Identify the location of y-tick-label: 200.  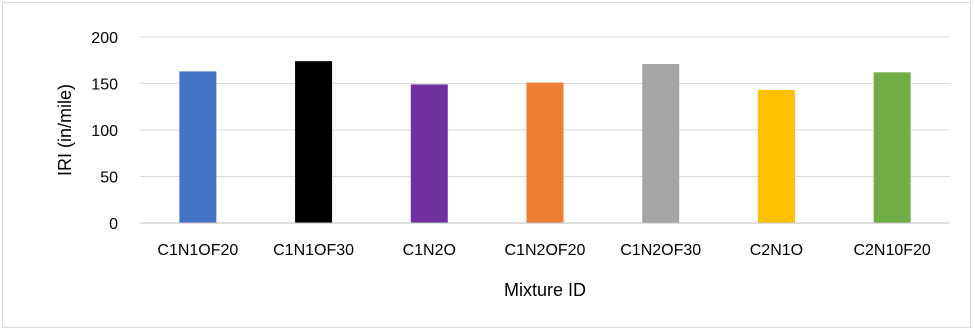
(104, 38).